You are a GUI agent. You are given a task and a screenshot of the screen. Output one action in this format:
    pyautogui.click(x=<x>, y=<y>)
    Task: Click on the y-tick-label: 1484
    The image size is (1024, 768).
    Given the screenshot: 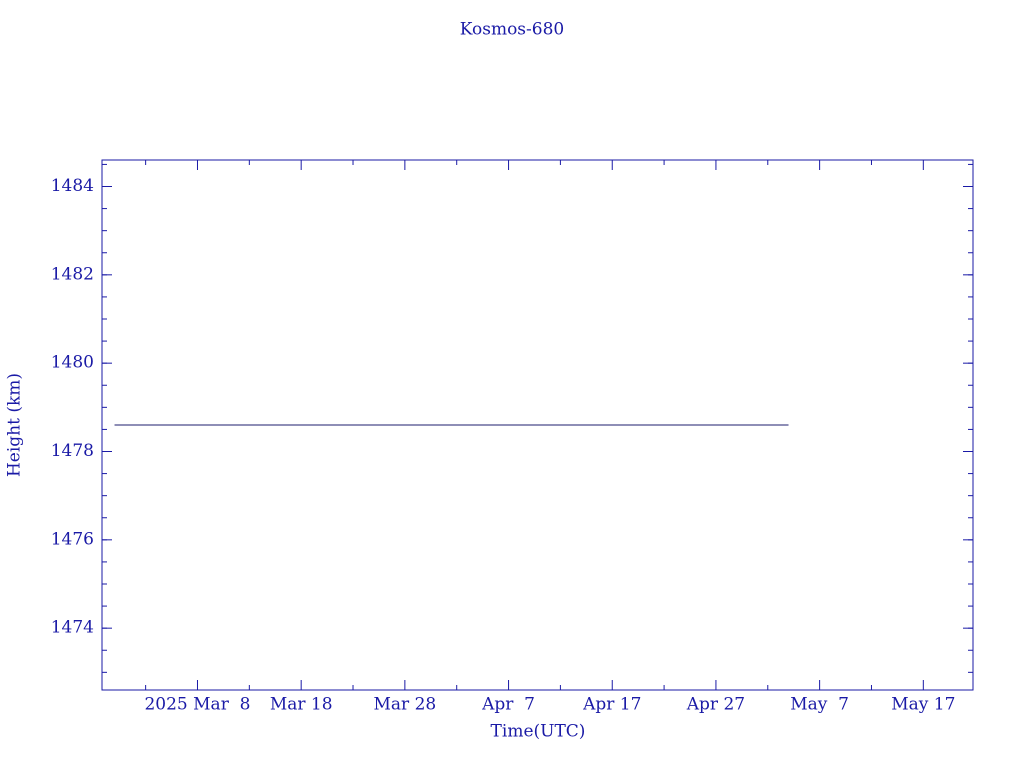 What is the action you would take?
    pyautogui.click(x=72, y=186)
    